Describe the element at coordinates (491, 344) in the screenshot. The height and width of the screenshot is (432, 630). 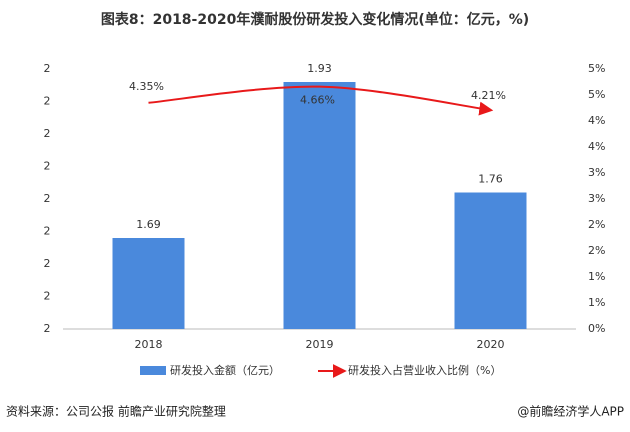
I see `x-tick-label: 2020` at that location.